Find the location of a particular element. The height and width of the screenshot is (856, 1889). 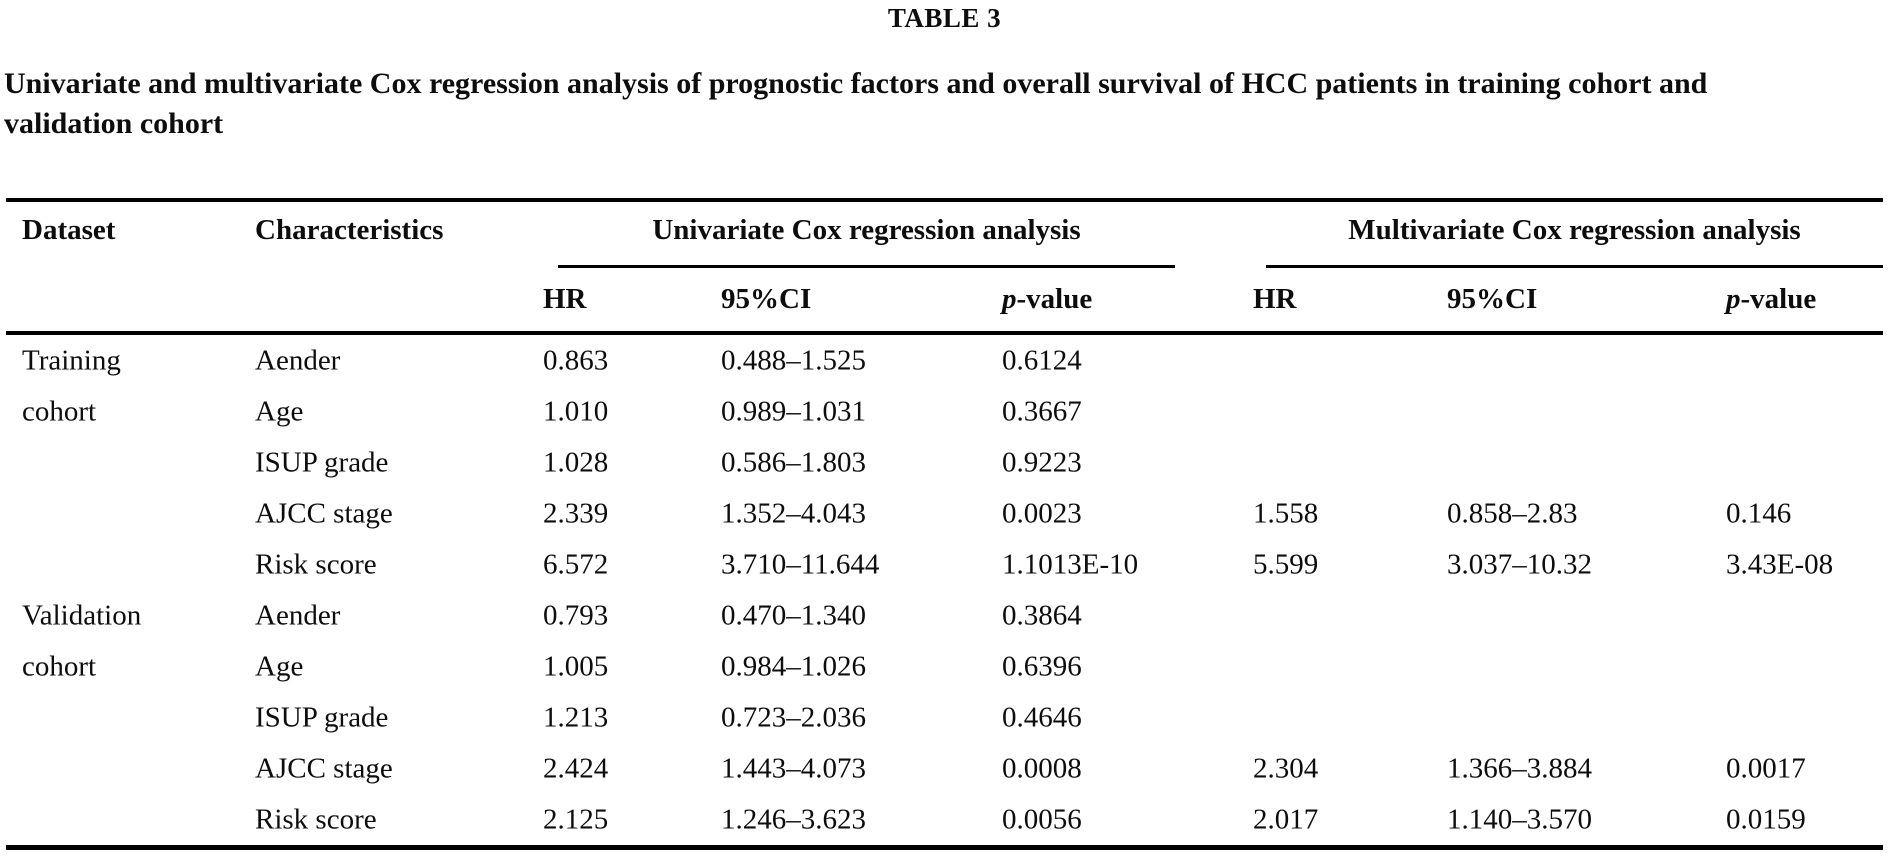

multi-hr-header: HR is located at coordinates (1275, 299).